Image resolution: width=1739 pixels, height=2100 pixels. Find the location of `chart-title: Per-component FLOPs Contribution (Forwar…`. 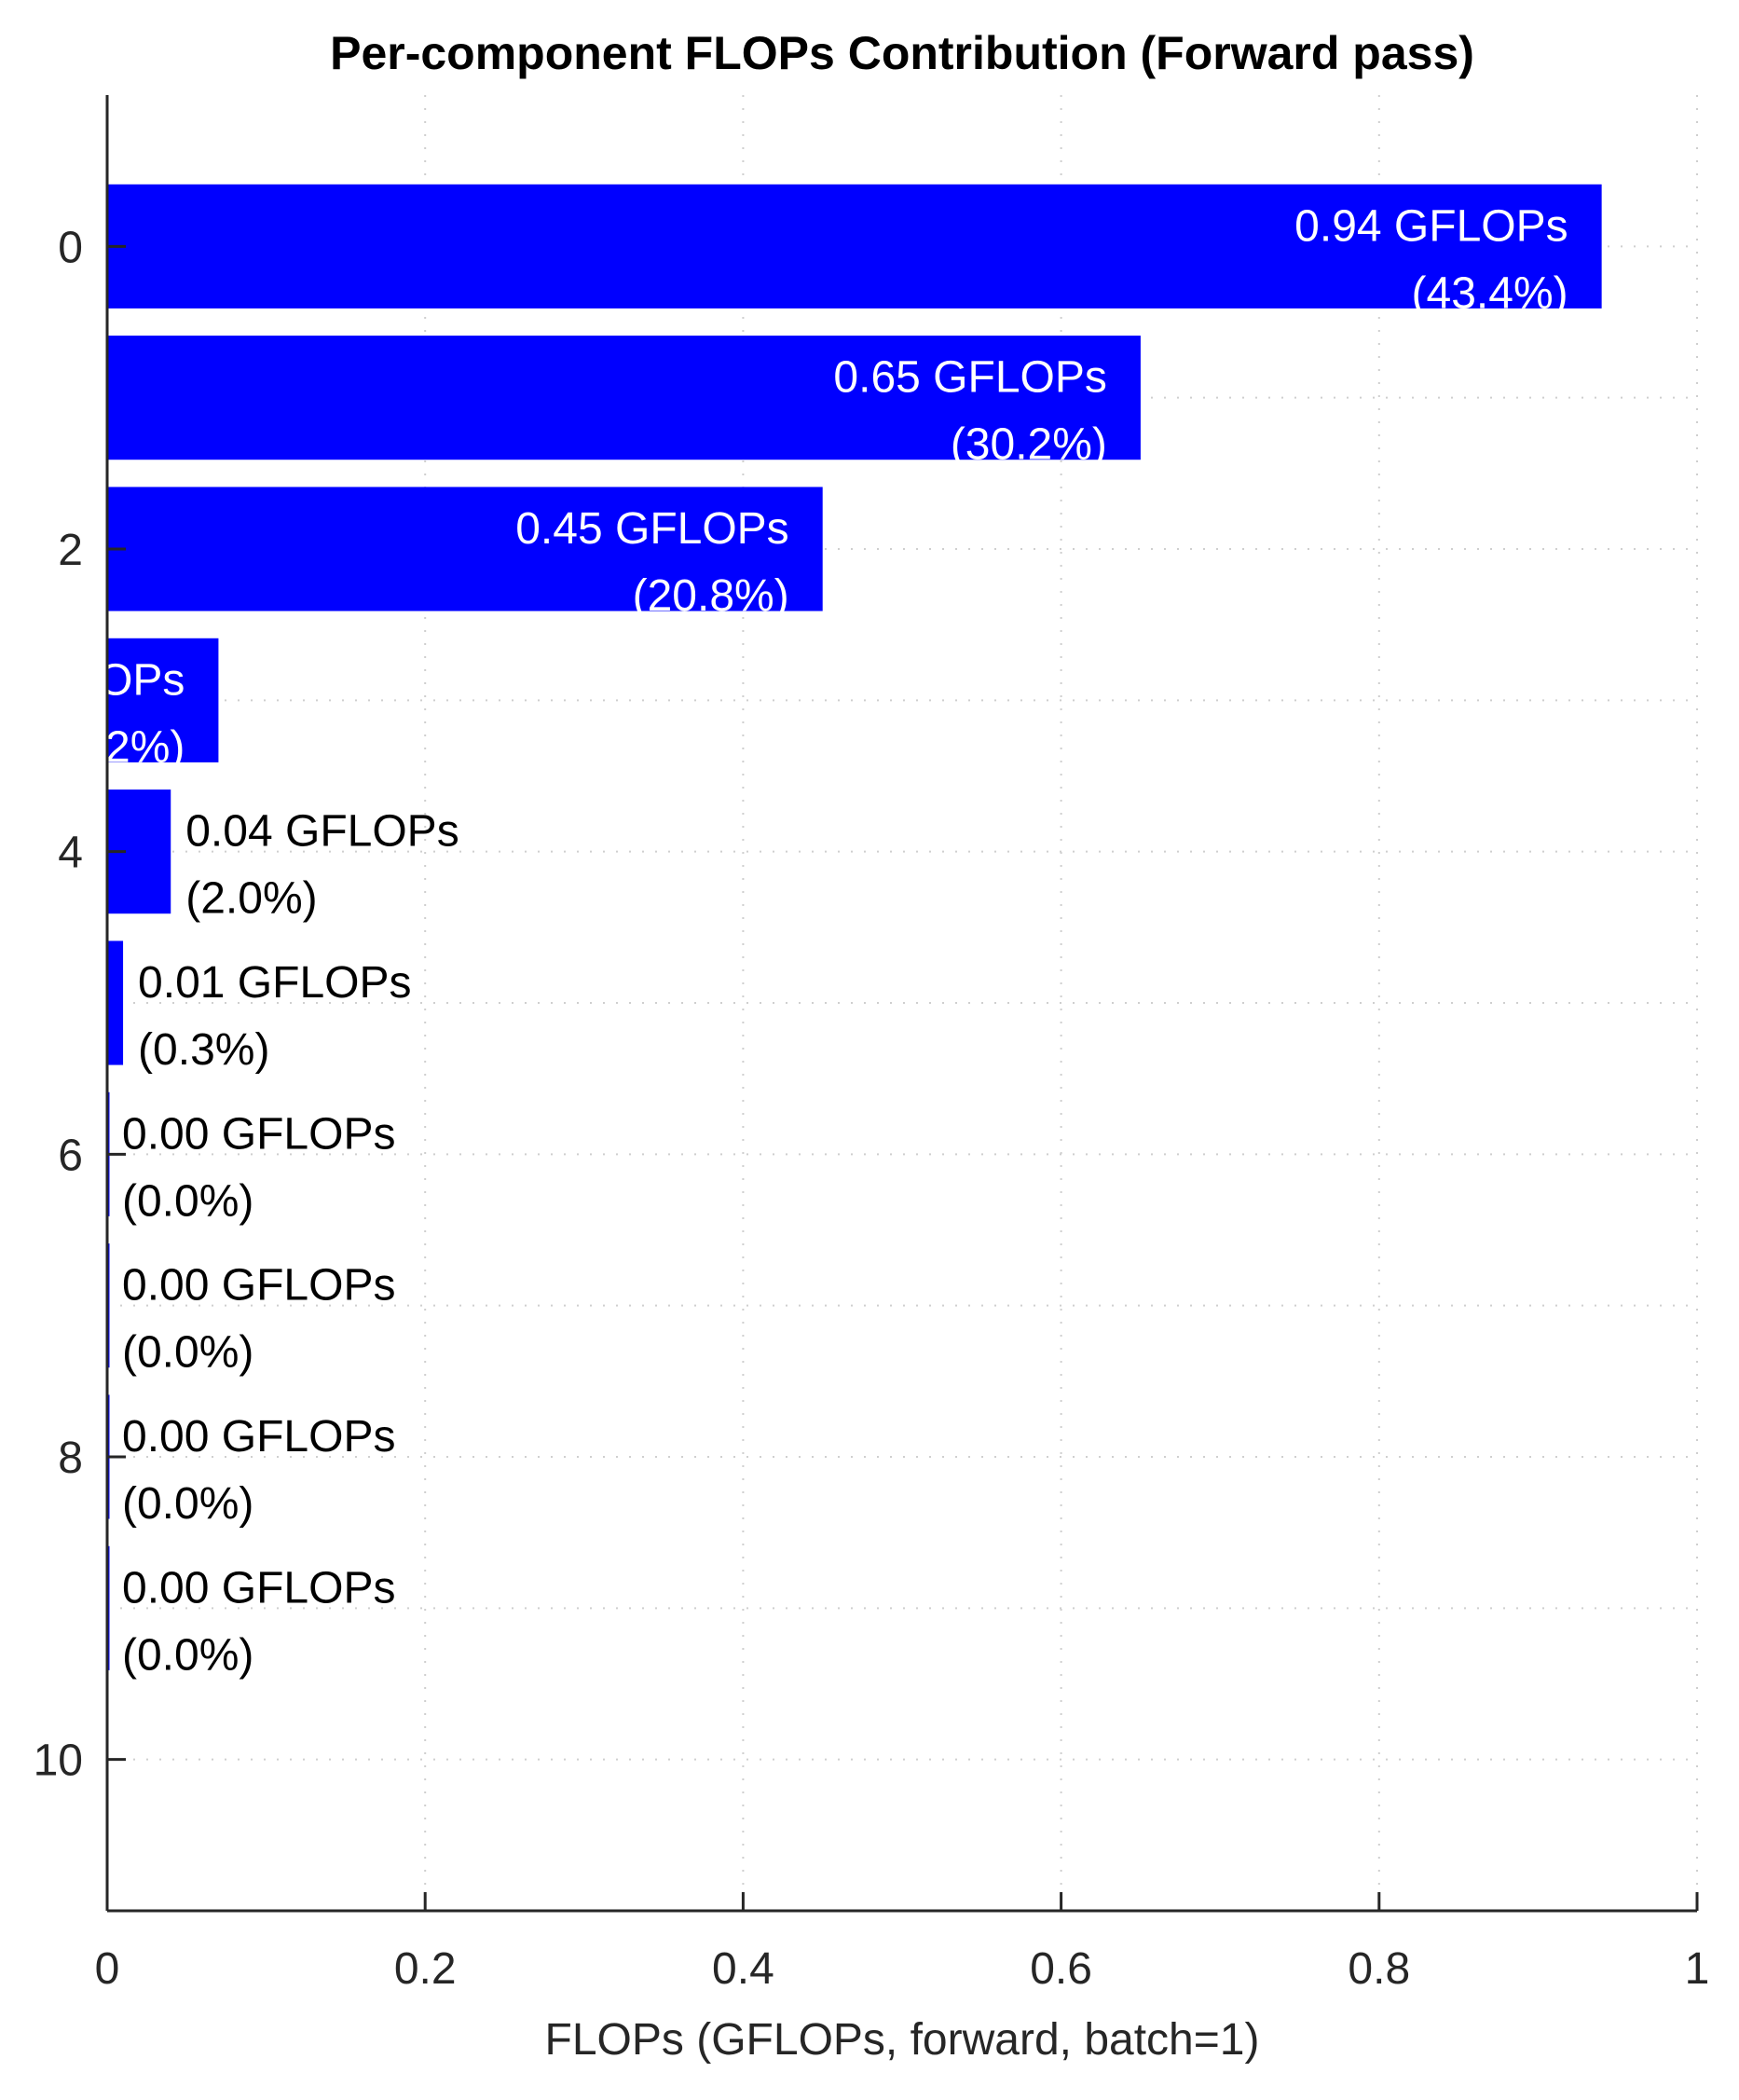

chart-title: Per-component FLOPs Contribution (Forwar… is located at coordinates (902, 53).